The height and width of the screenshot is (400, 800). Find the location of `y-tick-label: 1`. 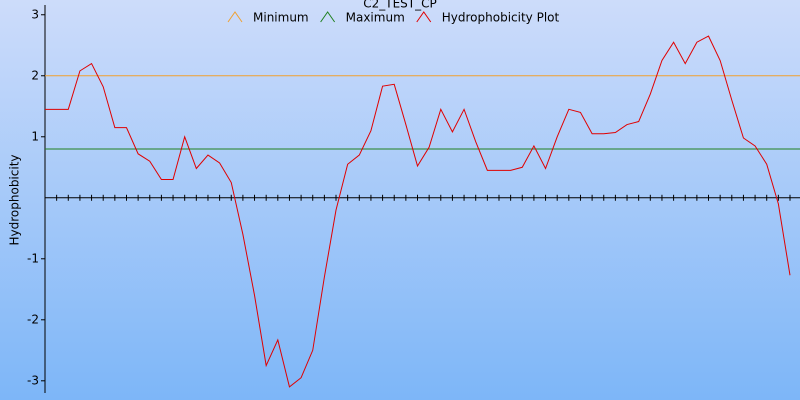

y-tick-label: 1 is located at coordinates (35, 136).